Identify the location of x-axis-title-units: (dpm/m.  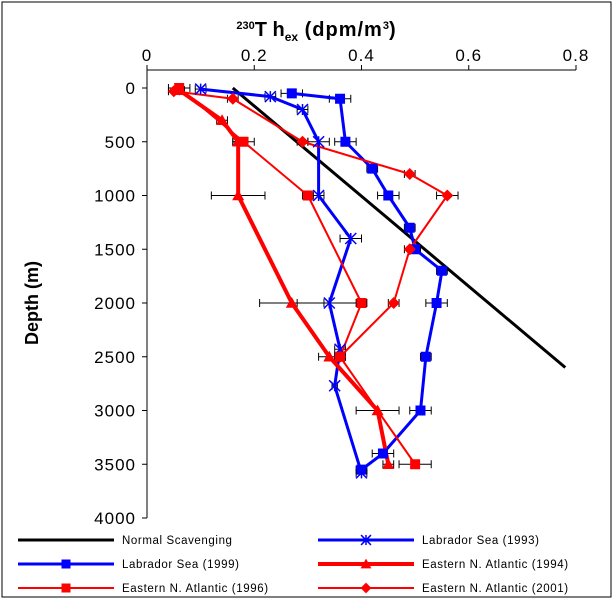
(340, 30).